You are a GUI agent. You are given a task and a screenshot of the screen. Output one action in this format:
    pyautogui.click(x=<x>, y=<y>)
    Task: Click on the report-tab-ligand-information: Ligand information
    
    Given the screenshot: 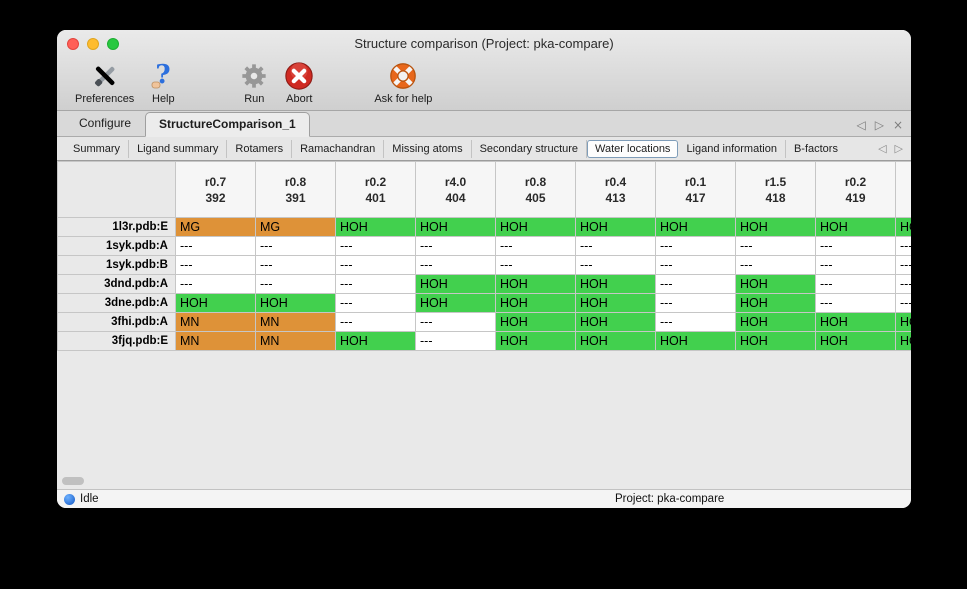 What is the action you would take?
    pyautogui.click(x=732, y=148)
    